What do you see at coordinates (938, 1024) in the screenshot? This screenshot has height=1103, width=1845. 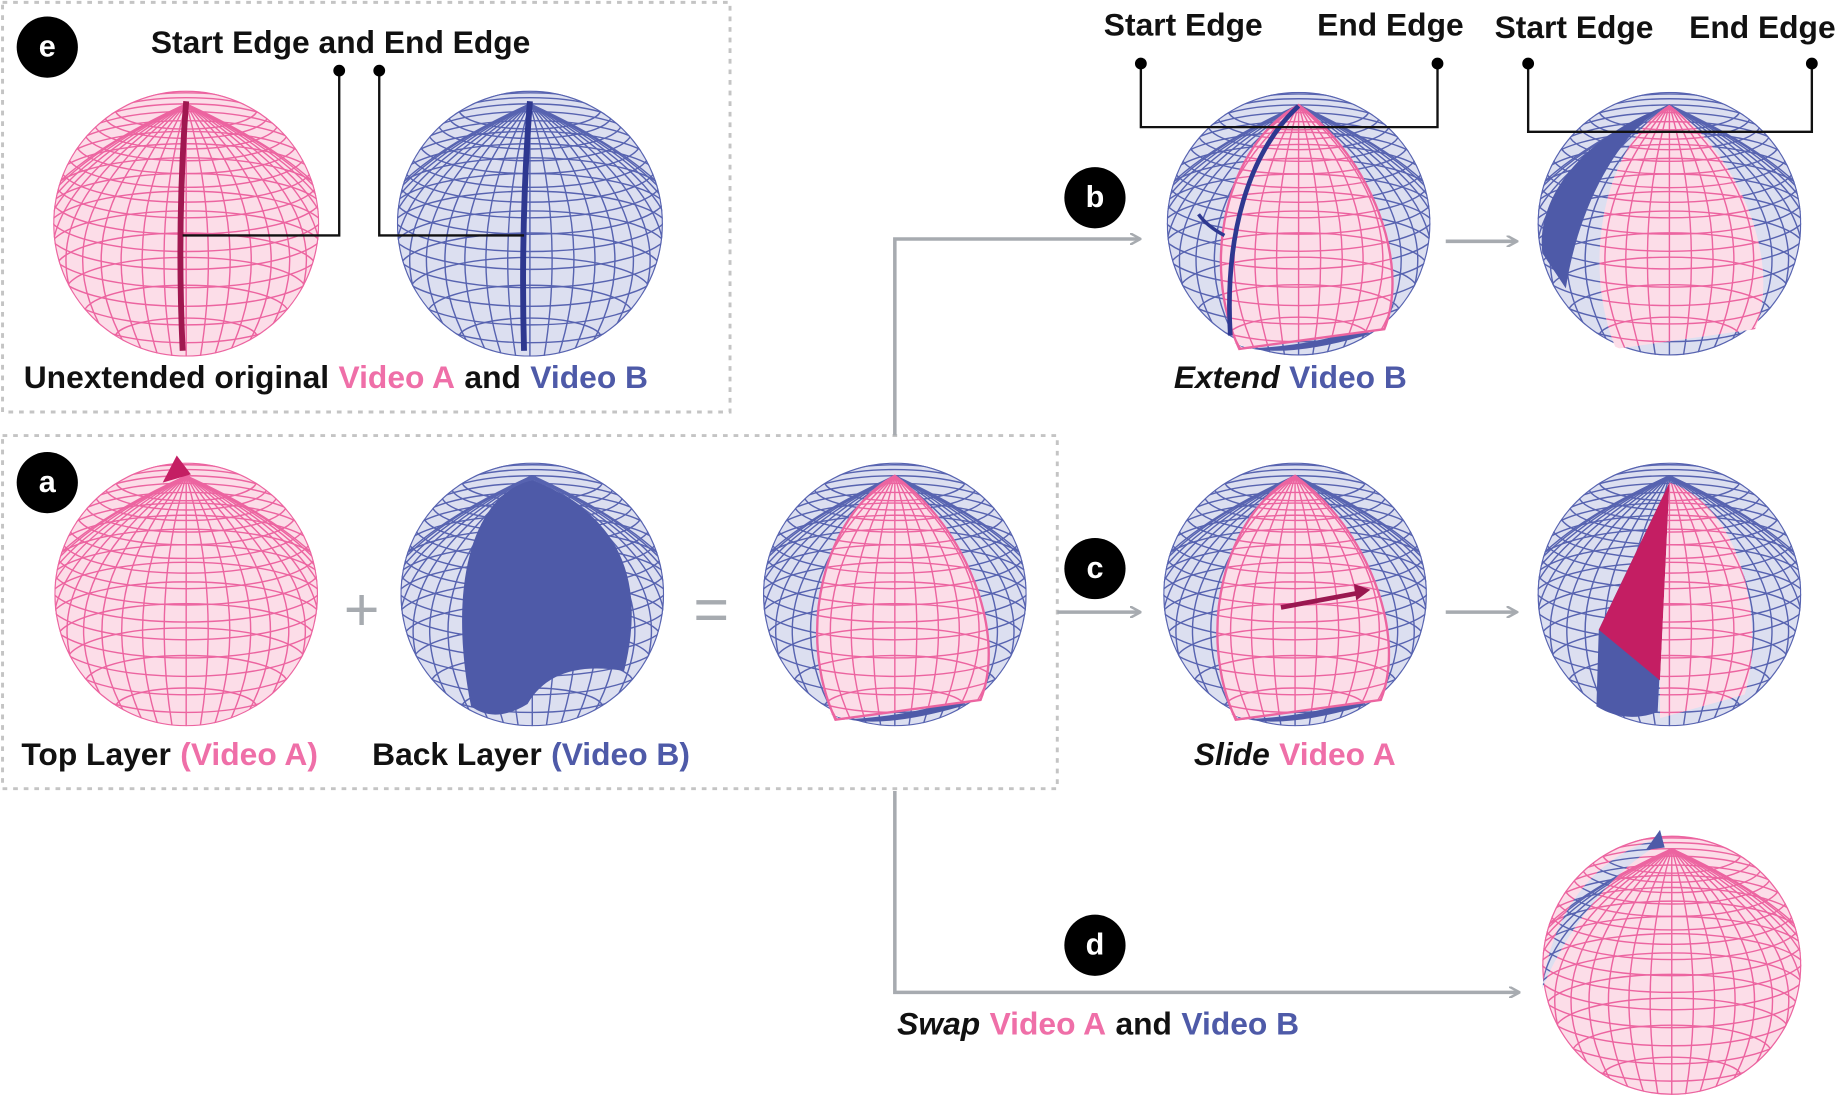 I see `caption-part: Swap` at bounding box center [938, 1024].